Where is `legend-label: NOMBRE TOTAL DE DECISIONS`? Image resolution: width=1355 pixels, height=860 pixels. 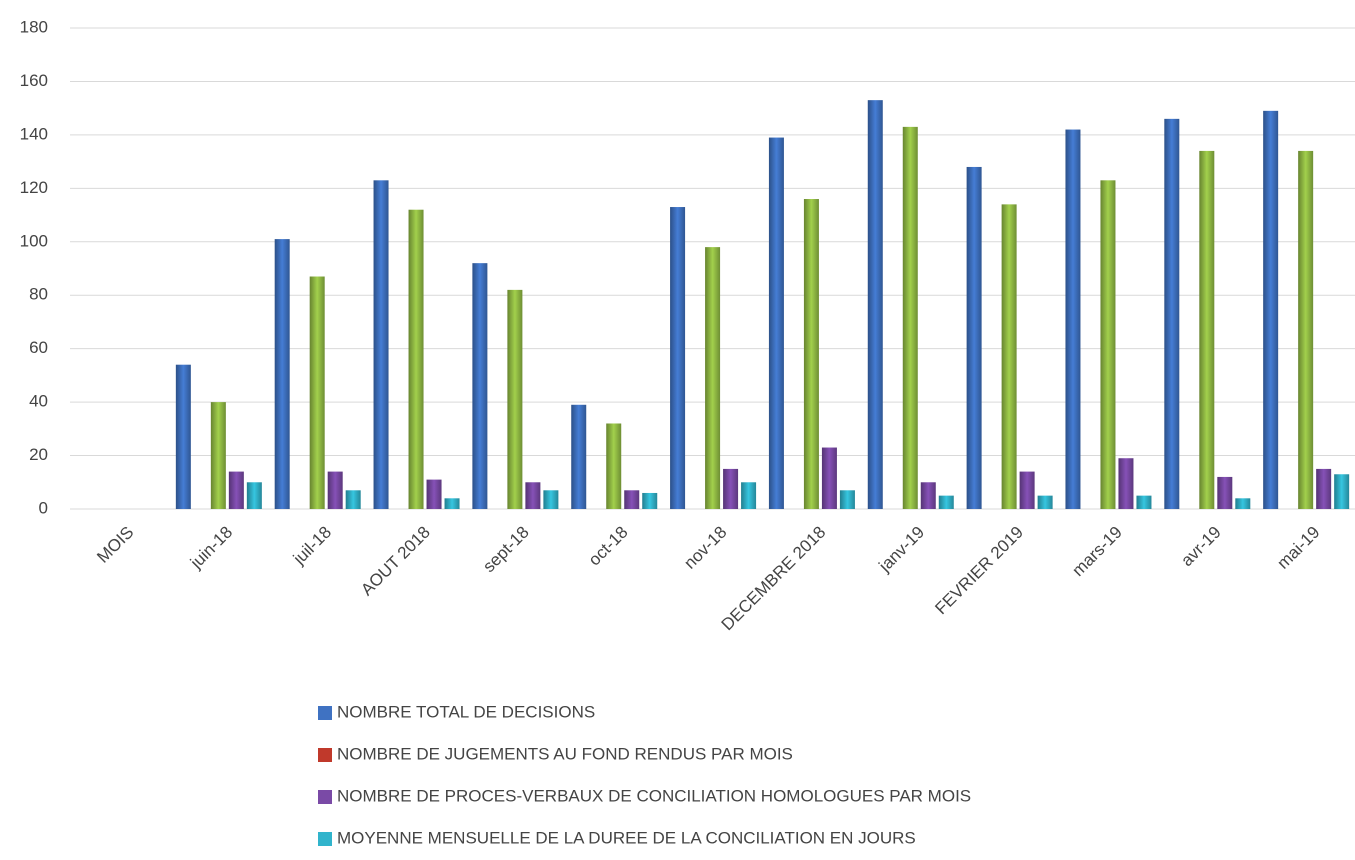 legend-label: NOMBRE TOTAL DE DECISIONS is located at coordinates (466, 711).